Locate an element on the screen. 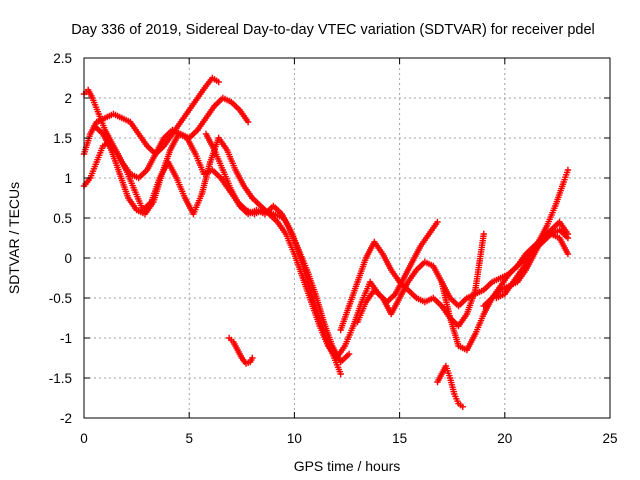 The image size is (640, 480). y-axis-label: SDTVAR / TECUs is located at coordinates (14, 238).